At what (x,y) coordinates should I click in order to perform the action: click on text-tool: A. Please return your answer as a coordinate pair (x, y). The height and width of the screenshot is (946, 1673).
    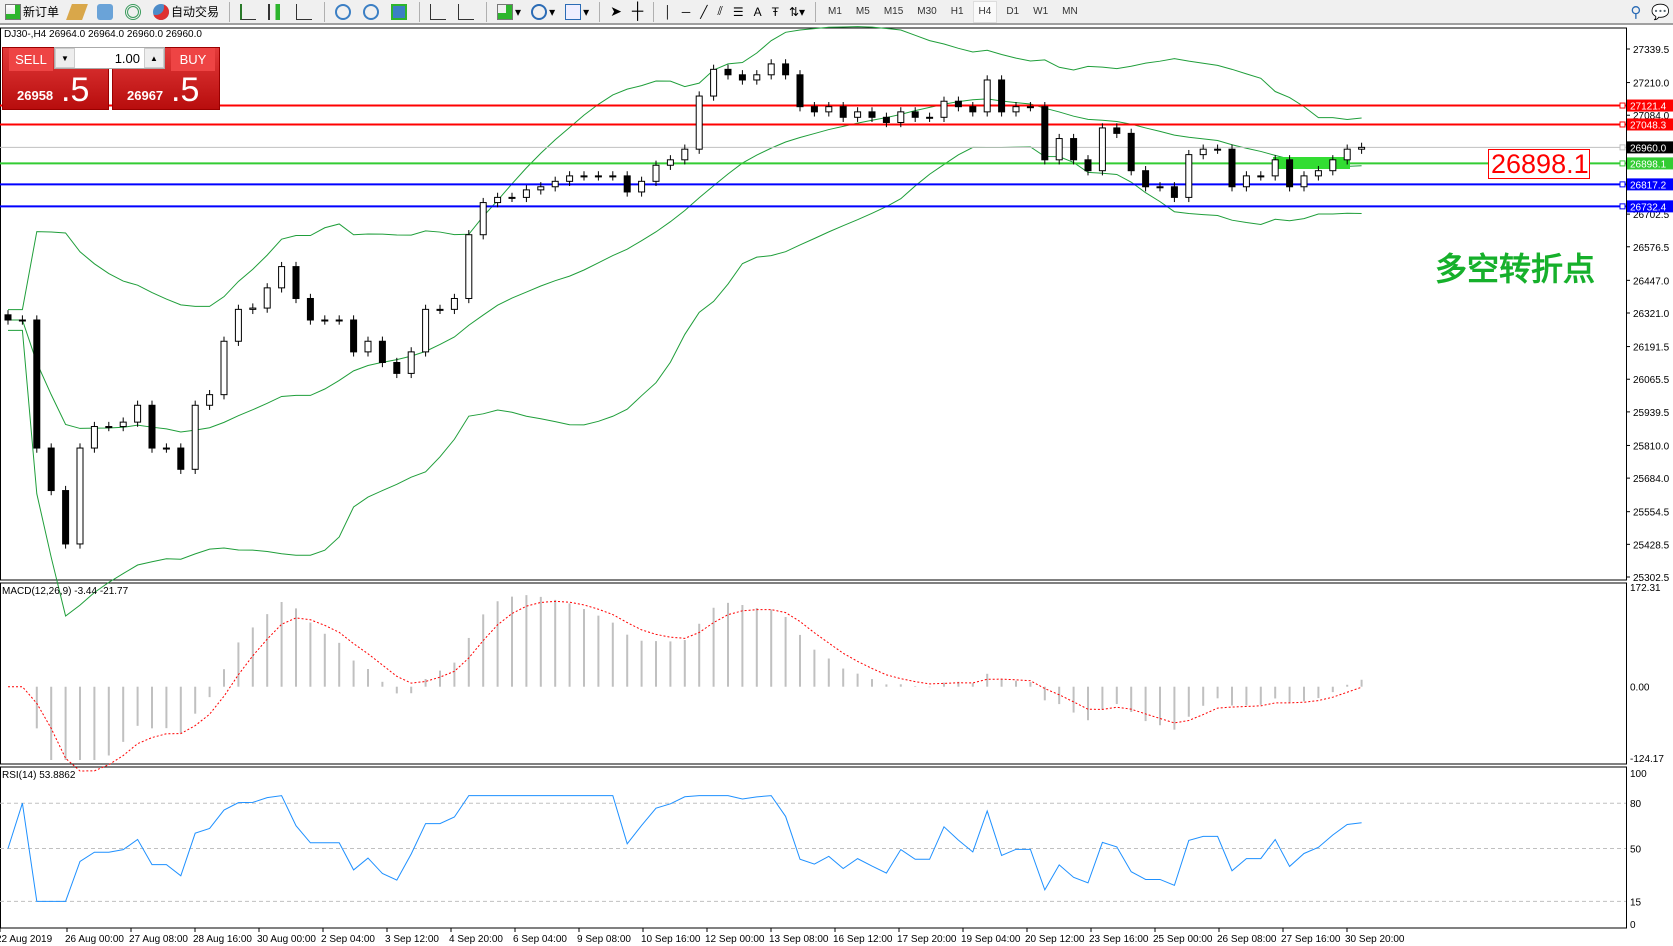
    Looking at the image, I should click on (758, 12).